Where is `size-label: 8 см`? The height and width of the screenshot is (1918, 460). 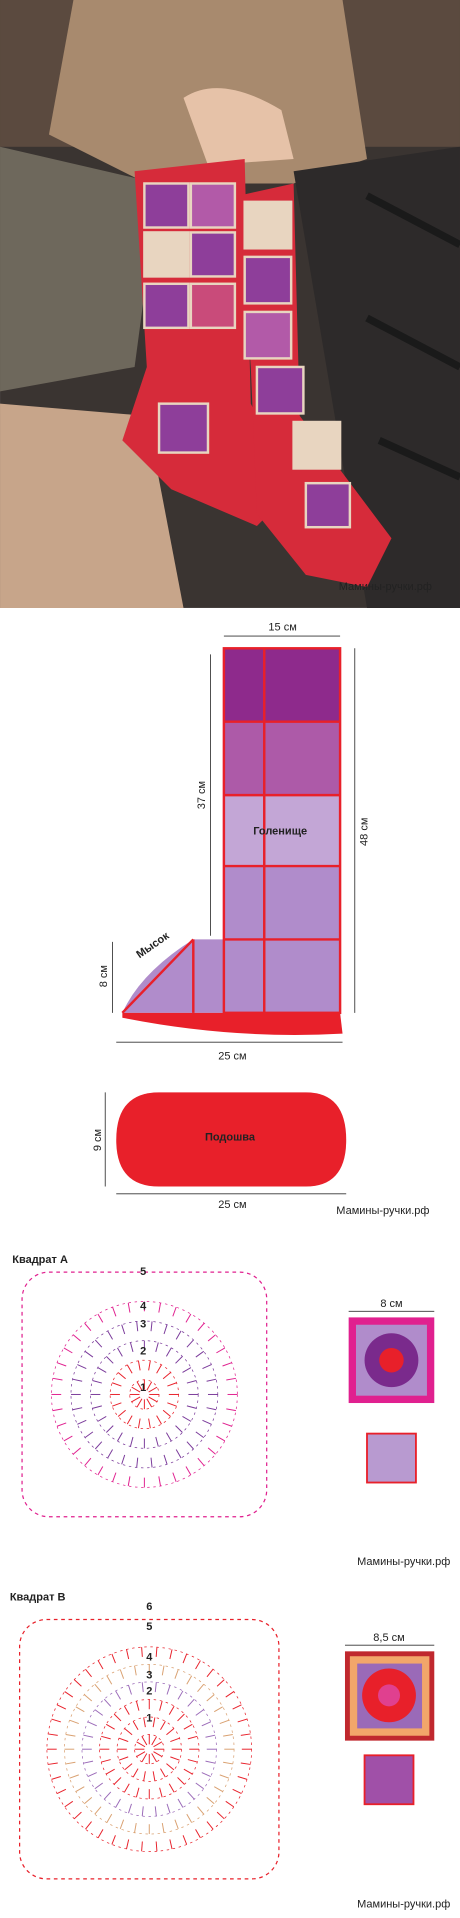 size-label: 8 см is located at coordinates (391, 1304).